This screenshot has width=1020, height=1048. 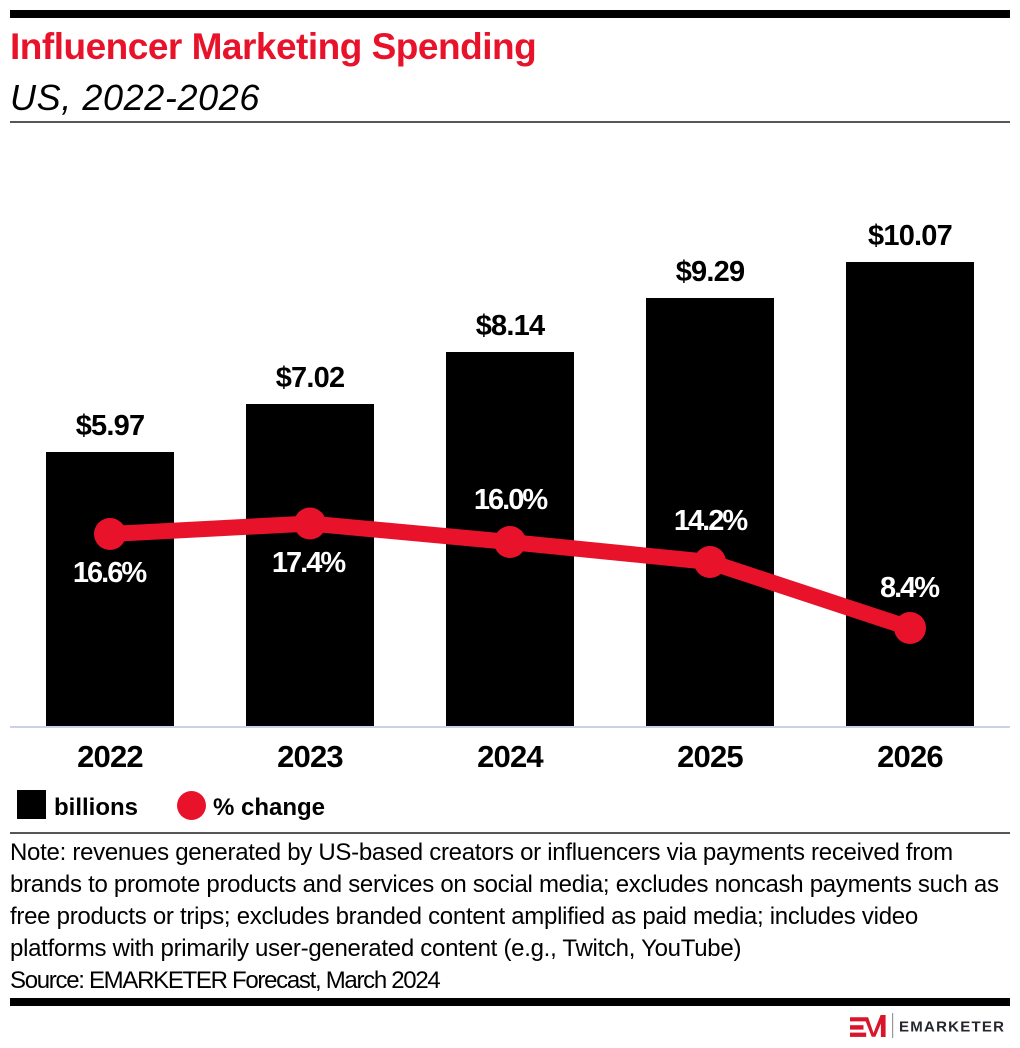 What do you see at coordinates (952, 1027) in the screenshot?
I see `svg-text: EMARKETER` at bounding box center [952, 1027].